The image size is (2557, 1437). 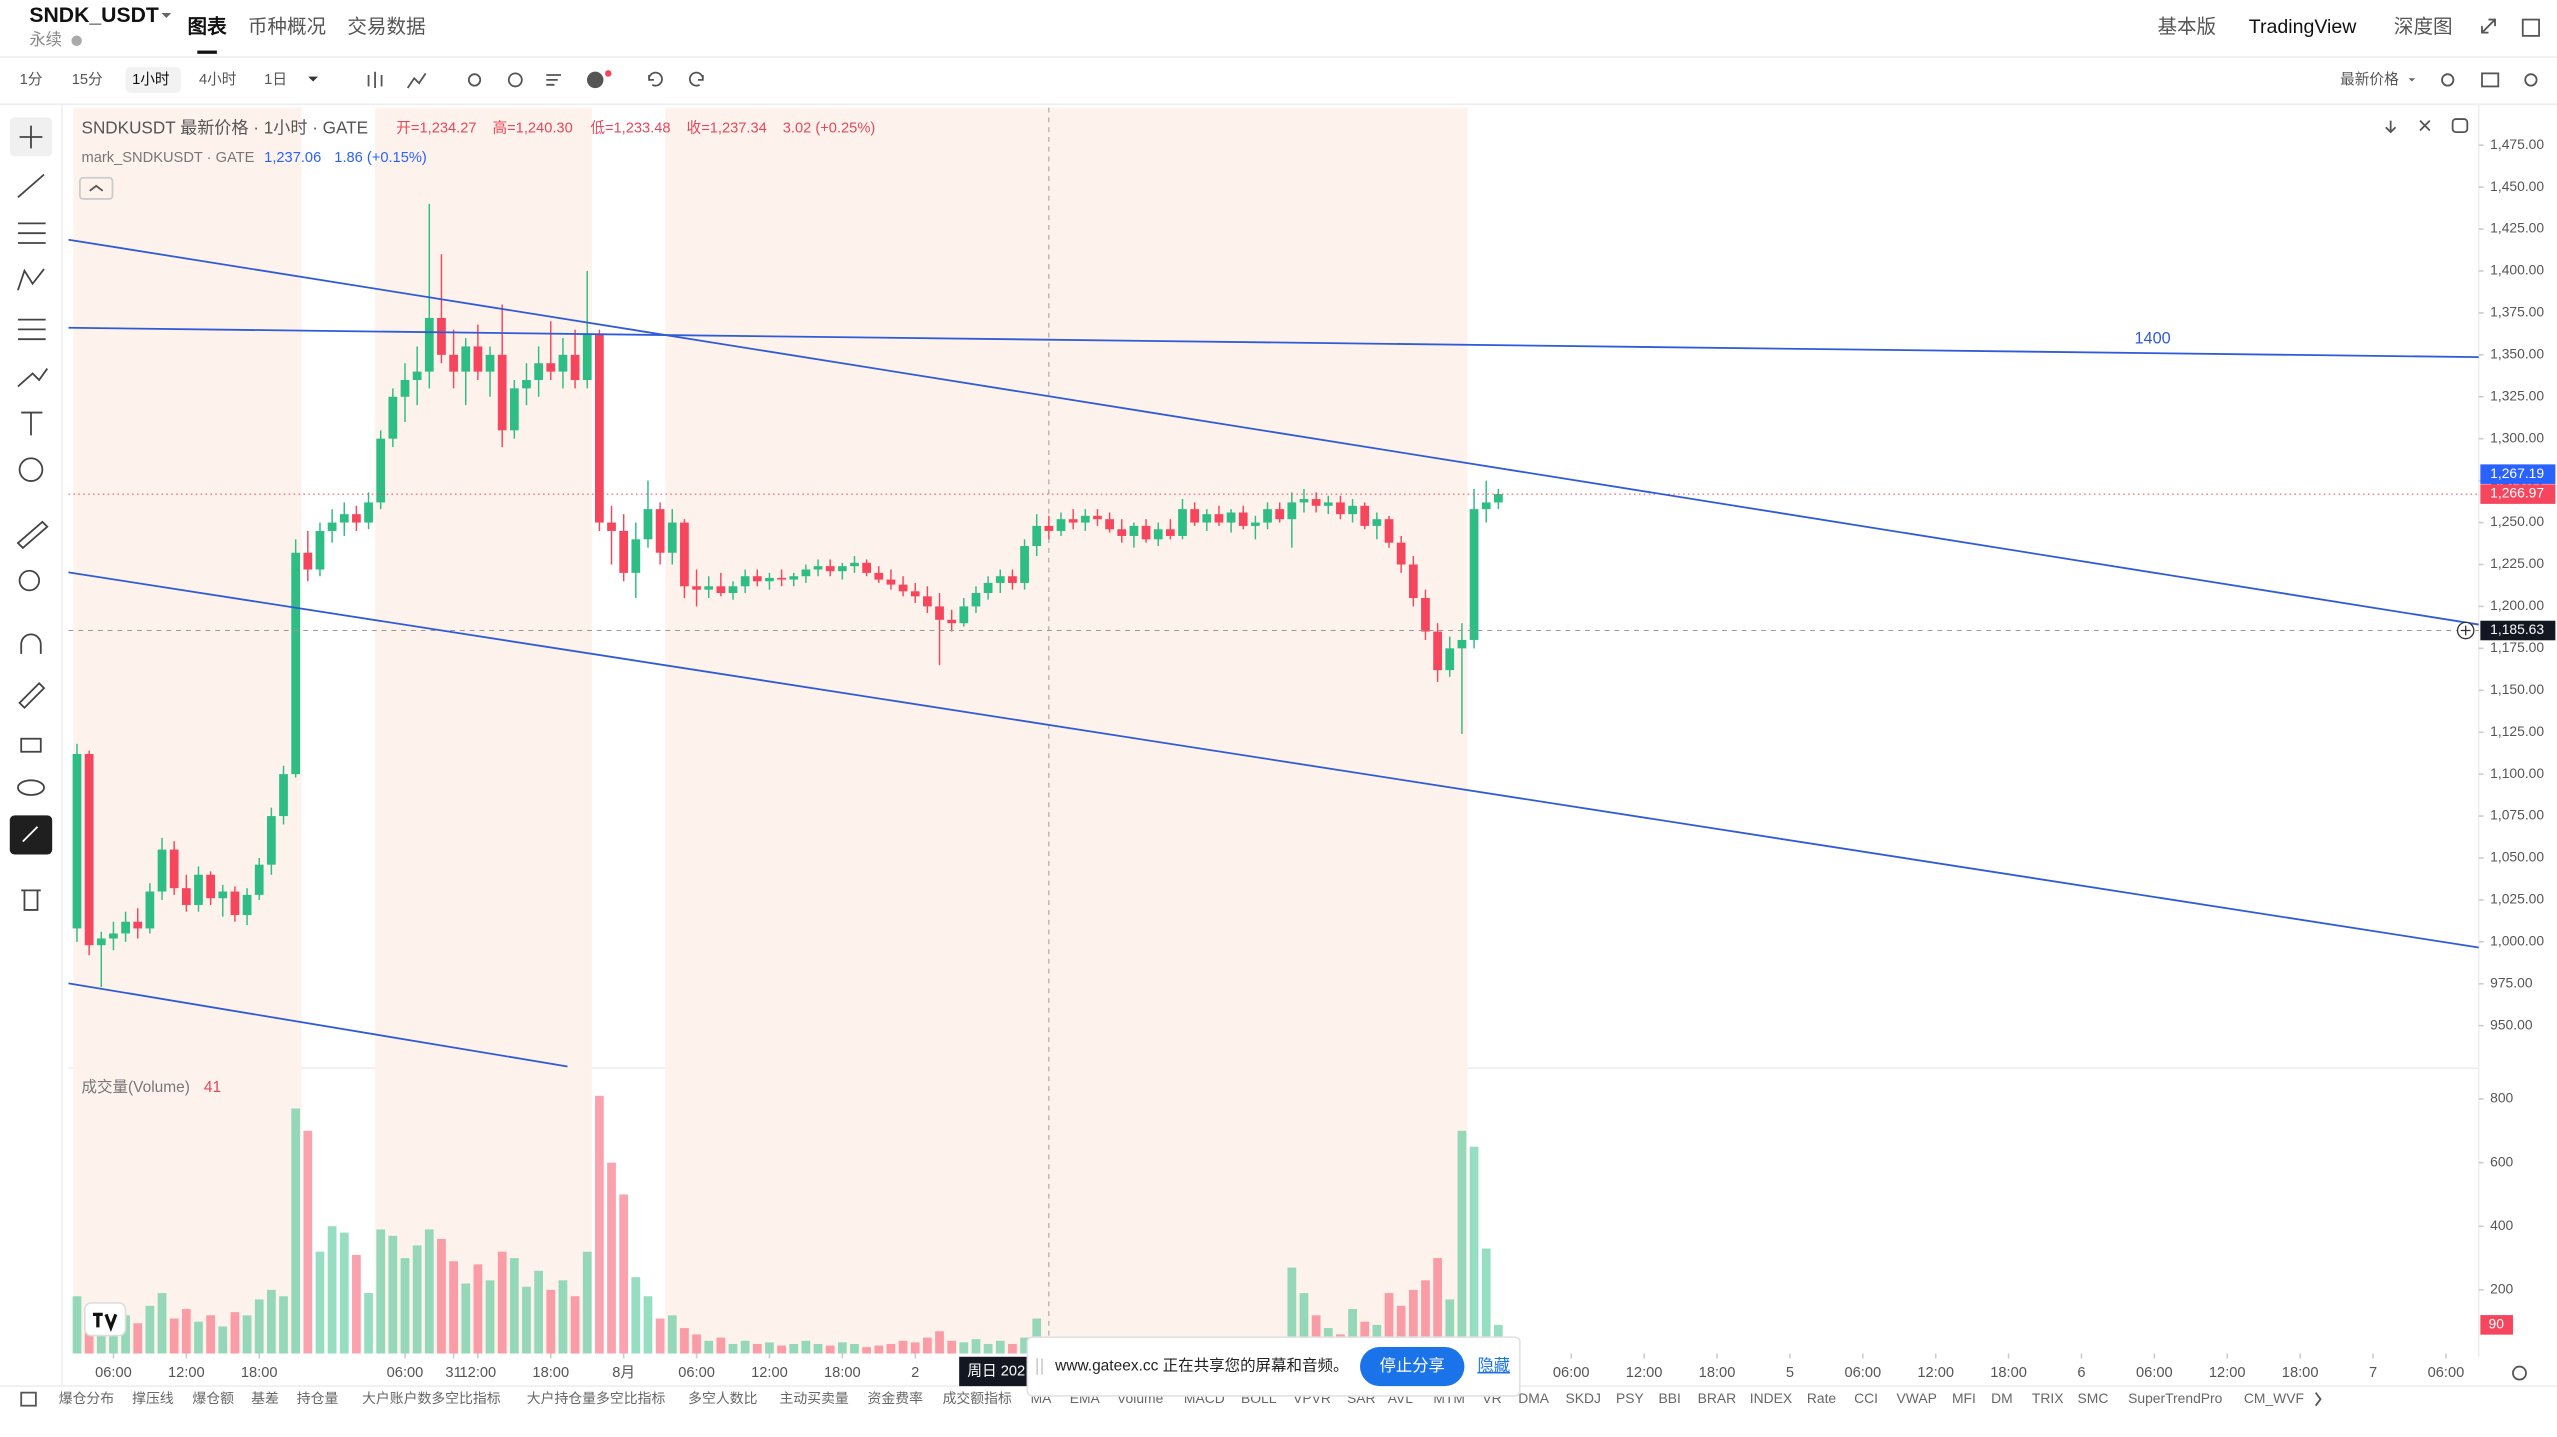 What do you see at coordinates (2425, 126) in the screenshot?
I see `collapse-icon` at bounding box center [2425, 126].